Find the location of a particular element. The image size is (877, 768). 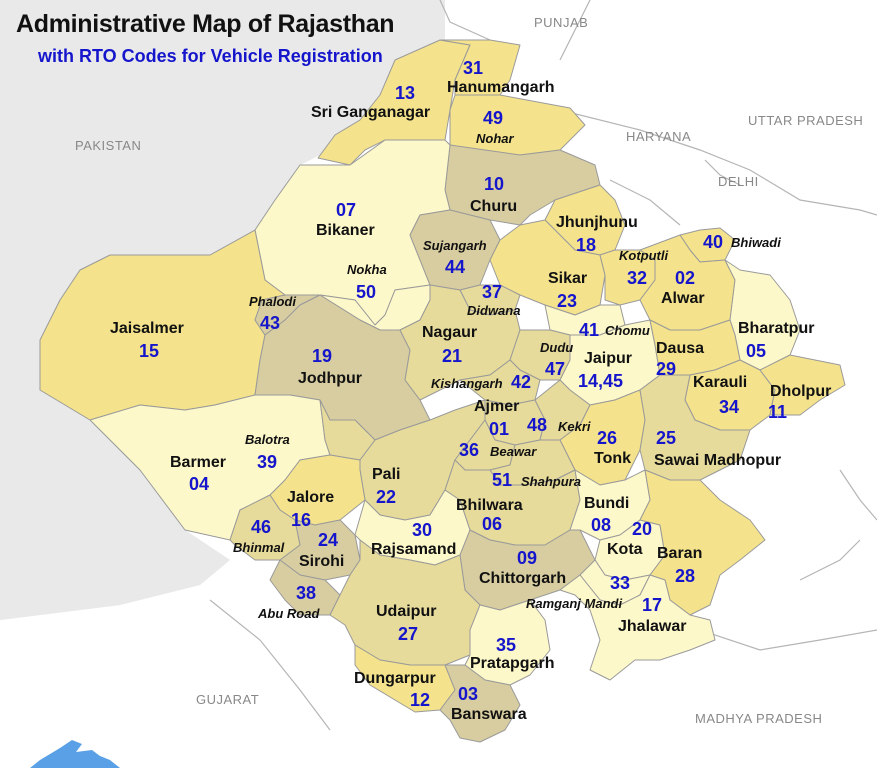

district-name: Jodhpur is located at coordinates (330, 378).